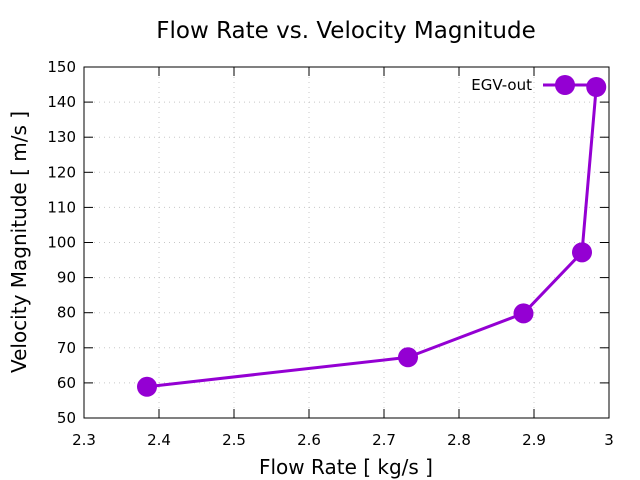 The height and width of the screenshot is (480, 640). Describe the element at coordinates (61, 207) in the screenshot. I see `y-tick-label: 110` at that location.